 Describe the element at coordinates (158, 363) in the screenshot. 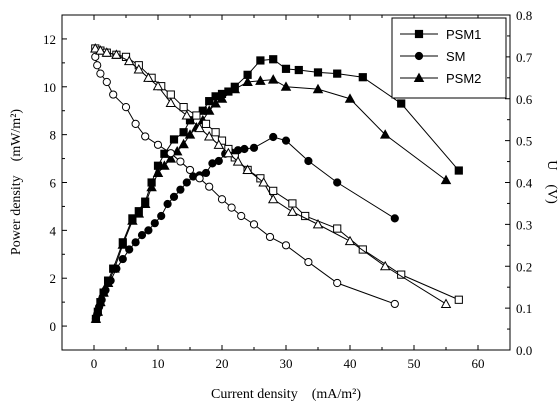

I see `x-tick-label: 10` at that location.